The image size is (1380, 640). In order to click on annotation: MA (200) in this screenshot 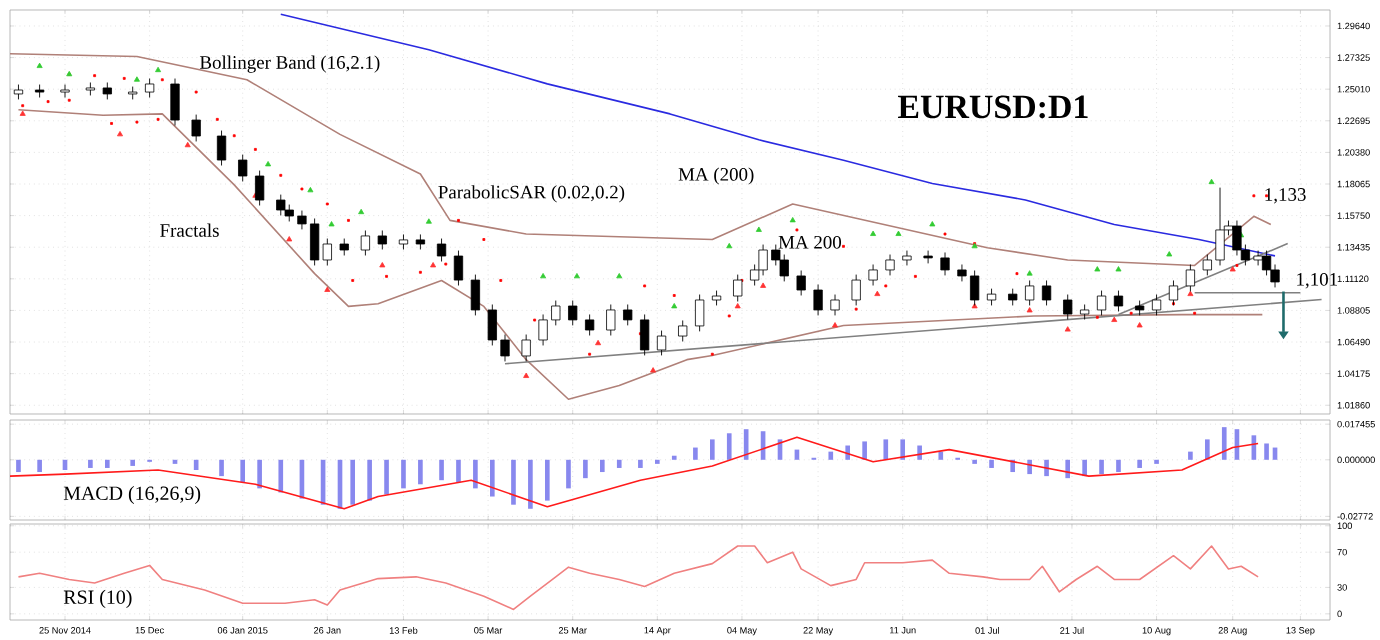, I will do `click(716, 176)`.